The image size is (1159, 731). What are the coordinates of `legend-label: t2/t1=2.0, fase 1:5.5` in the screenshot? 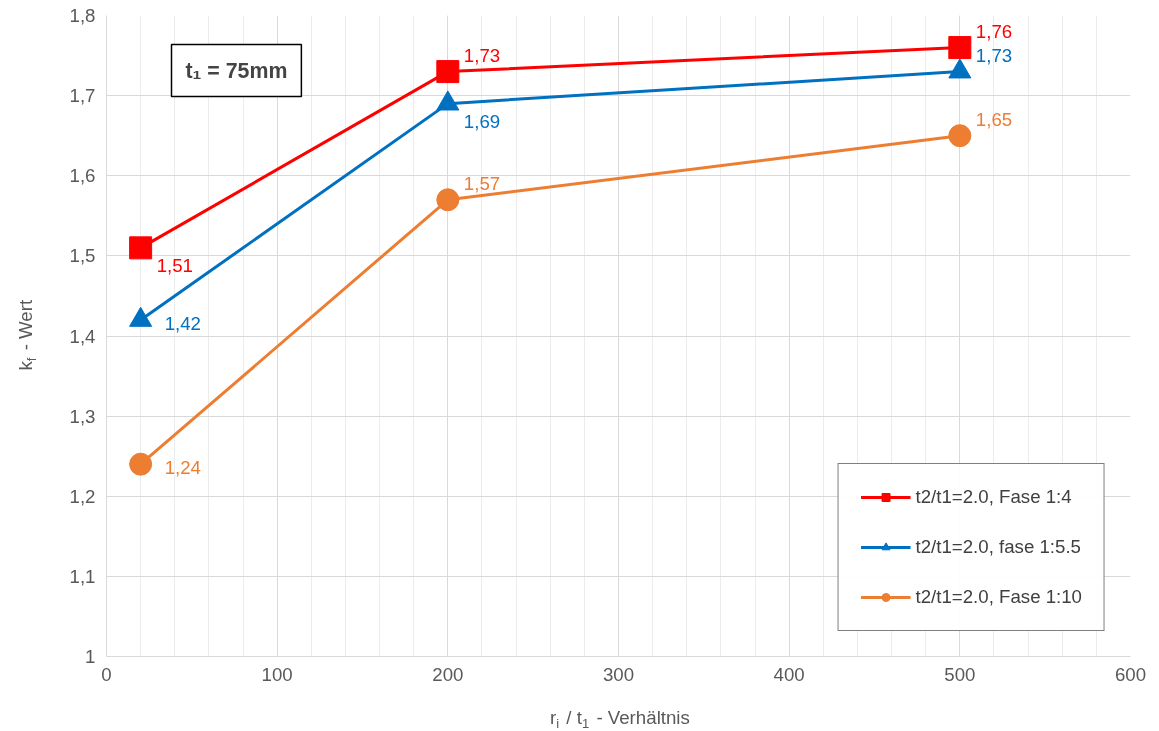 It's located at (998, 547).